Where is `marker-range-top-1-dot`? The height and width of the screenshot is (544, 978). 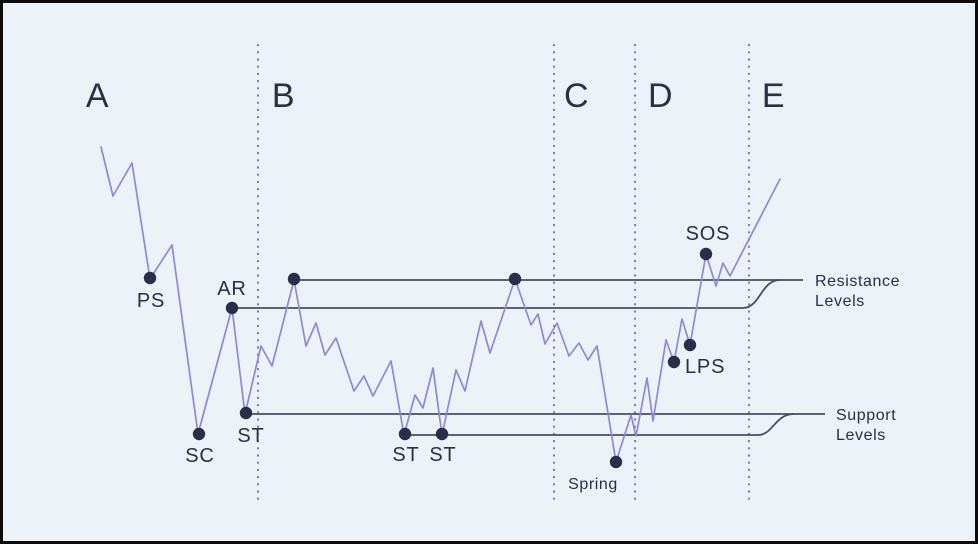
marker-range-top-1-dot is located at coordinates (294, 279).